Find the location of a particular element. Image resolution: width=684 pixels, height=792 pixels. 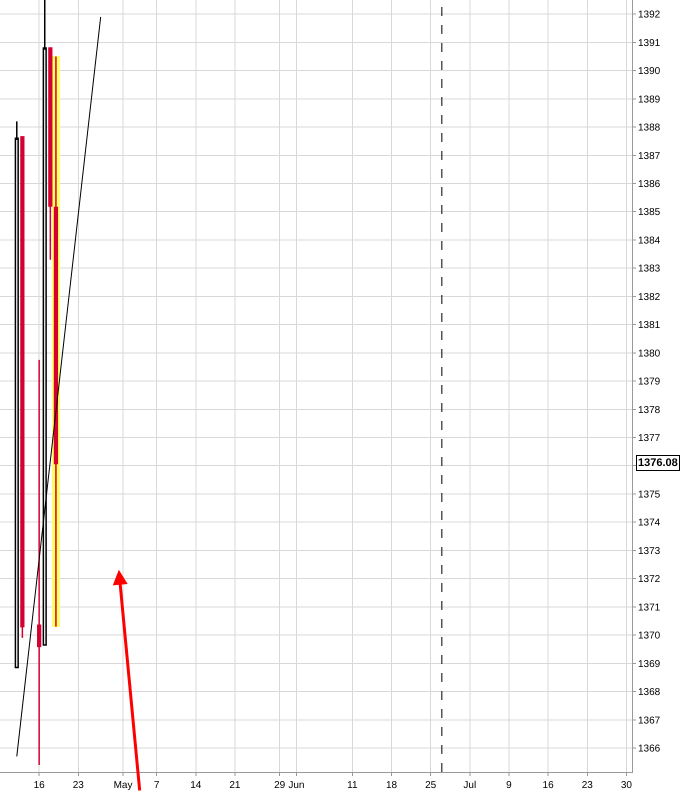

x-tick-label: 25 is located at coordinates (431, 785).